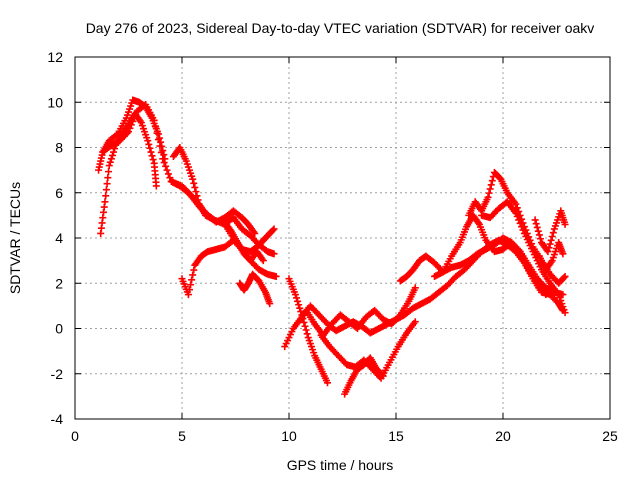 The height and width of the screenshot is (485, 640). What do you see at coordinates (182, 436) in the screenshot?
I see `x-tick-label: 5` at bounding box center [182, 436].